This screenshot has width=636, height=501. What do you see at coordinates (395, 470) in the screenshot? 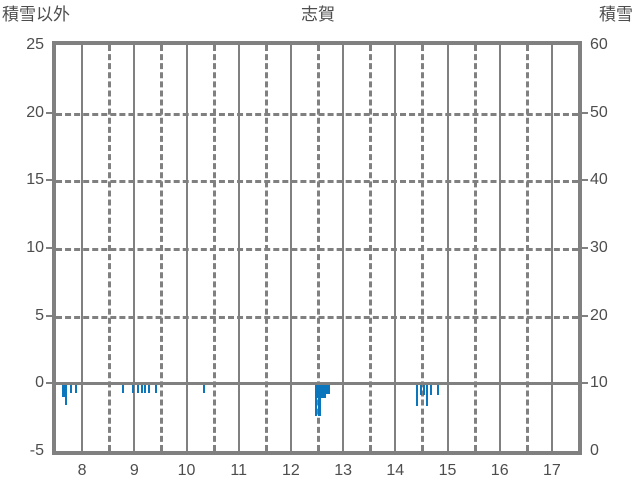
I see `x-axis-tick-14: 14` at bounding box center [395, 470].